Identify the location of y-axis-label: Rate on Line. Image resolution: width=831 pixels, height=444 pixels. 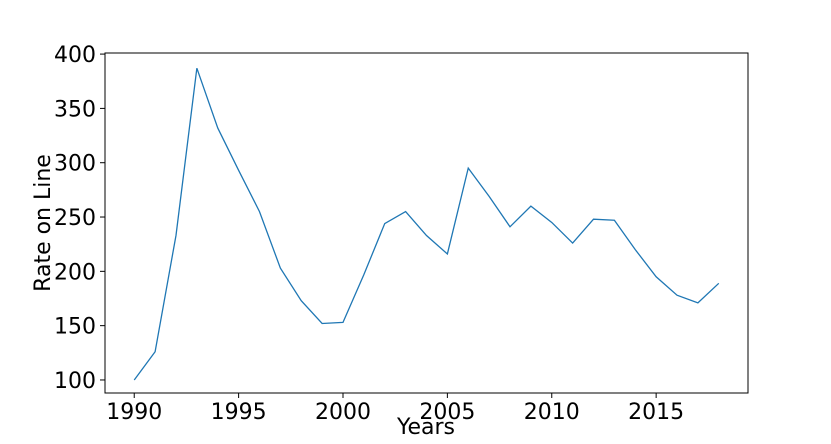
(43, 223).